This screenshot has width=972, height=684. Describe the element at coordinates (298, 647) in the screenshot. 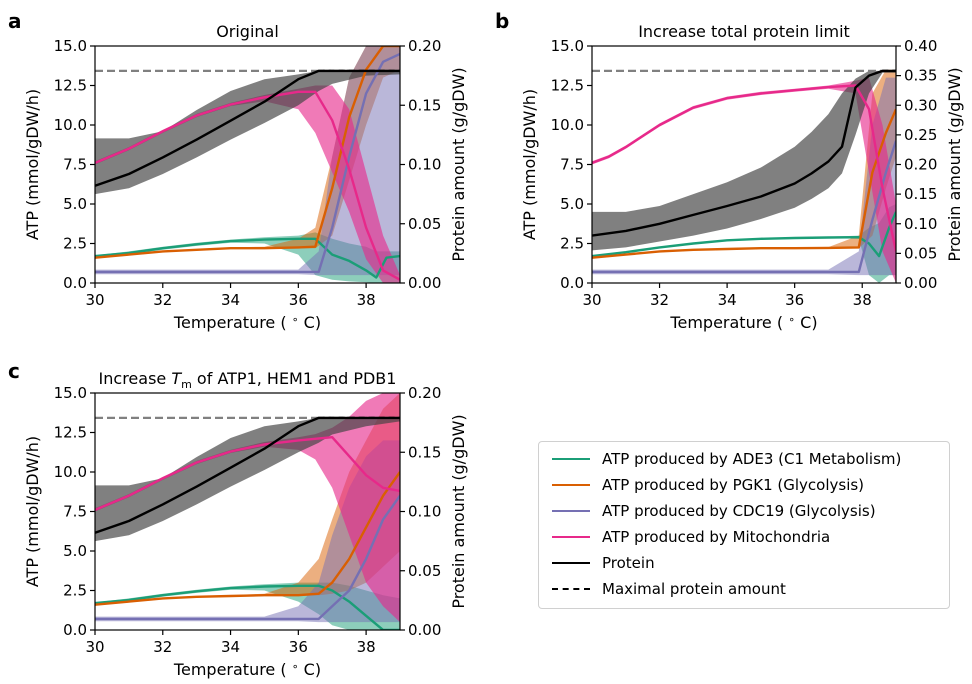

I see `x-tick-label-c: 36` at that location.